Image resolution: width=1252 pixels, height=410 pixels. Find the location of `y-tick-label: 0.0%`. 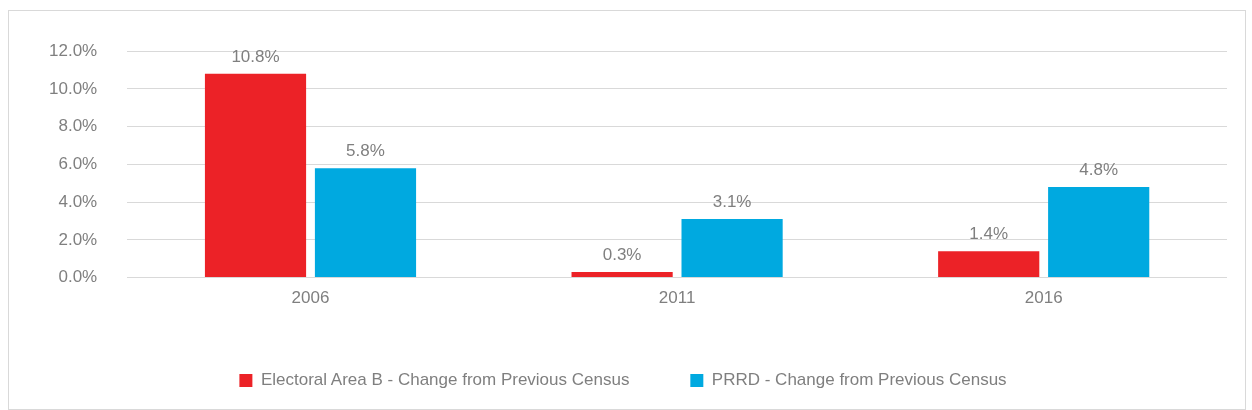

y-tick-label: 0.0% is located at coordinates (78, 277).